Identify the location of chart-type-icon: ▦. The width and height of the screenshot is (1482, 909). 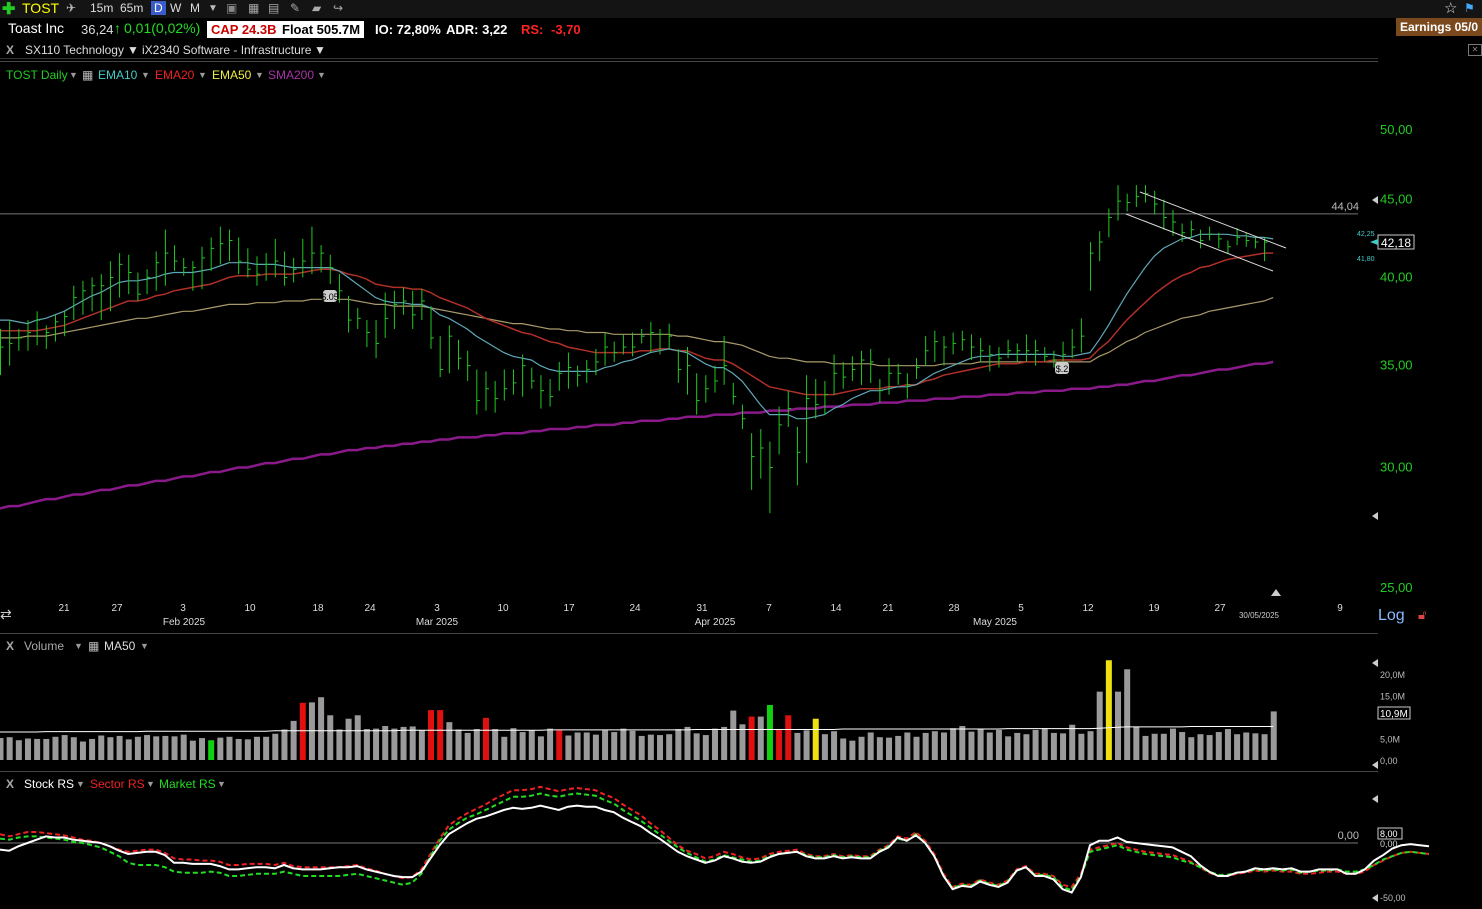
(254, 8).